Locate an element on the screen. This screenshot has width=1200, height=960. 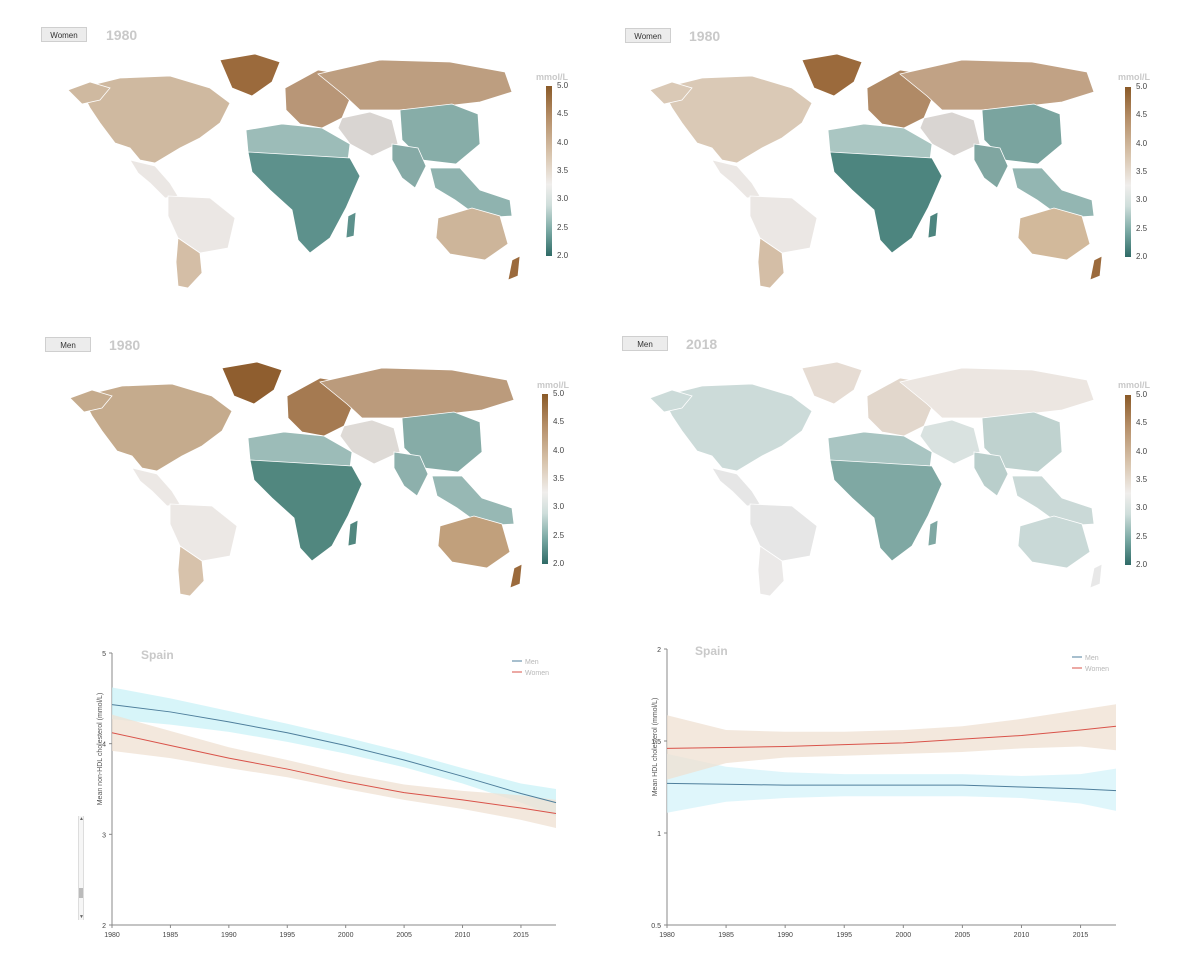
y-tick-label: 2 is located at coordinates (104, 926).